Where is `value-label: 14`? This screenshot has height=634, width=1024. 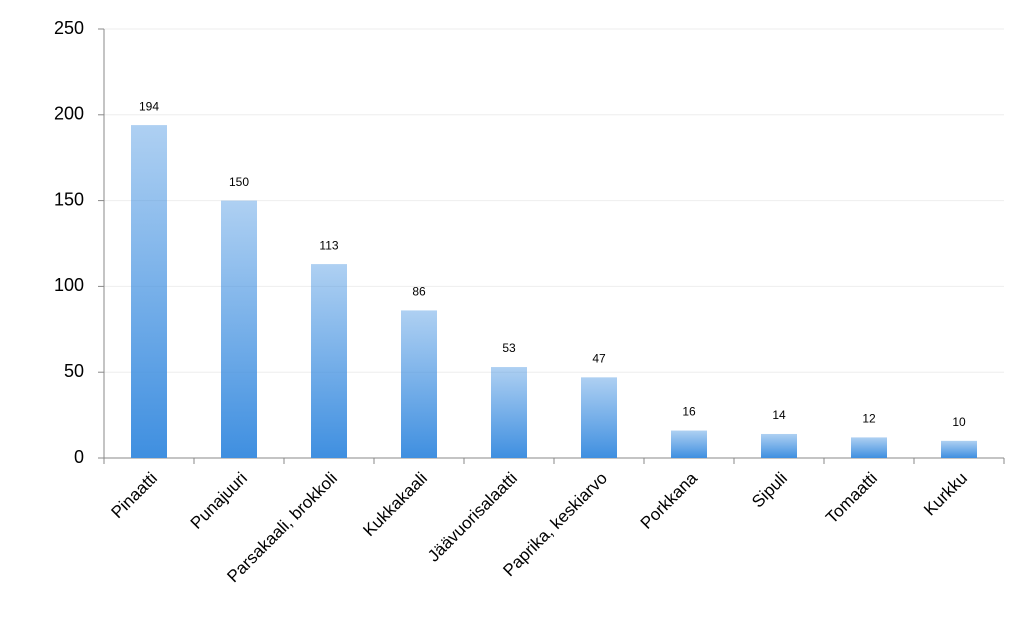 value-label: 14 is located at coordinates (779, 415).